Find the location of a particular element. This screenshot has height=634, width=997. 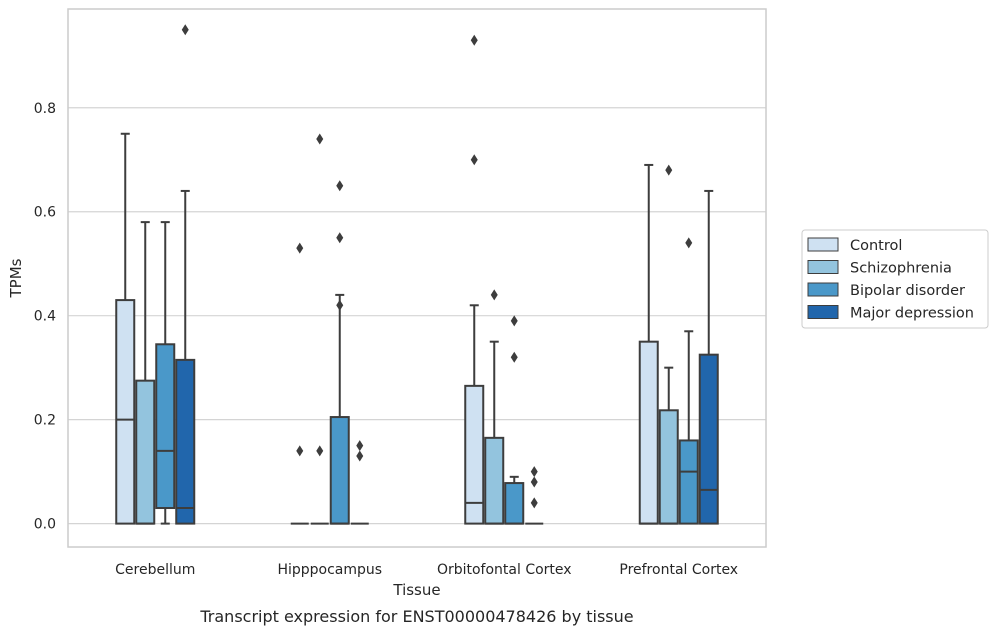

y-tick-label: 0.6 is located at coordinates (45, 213).